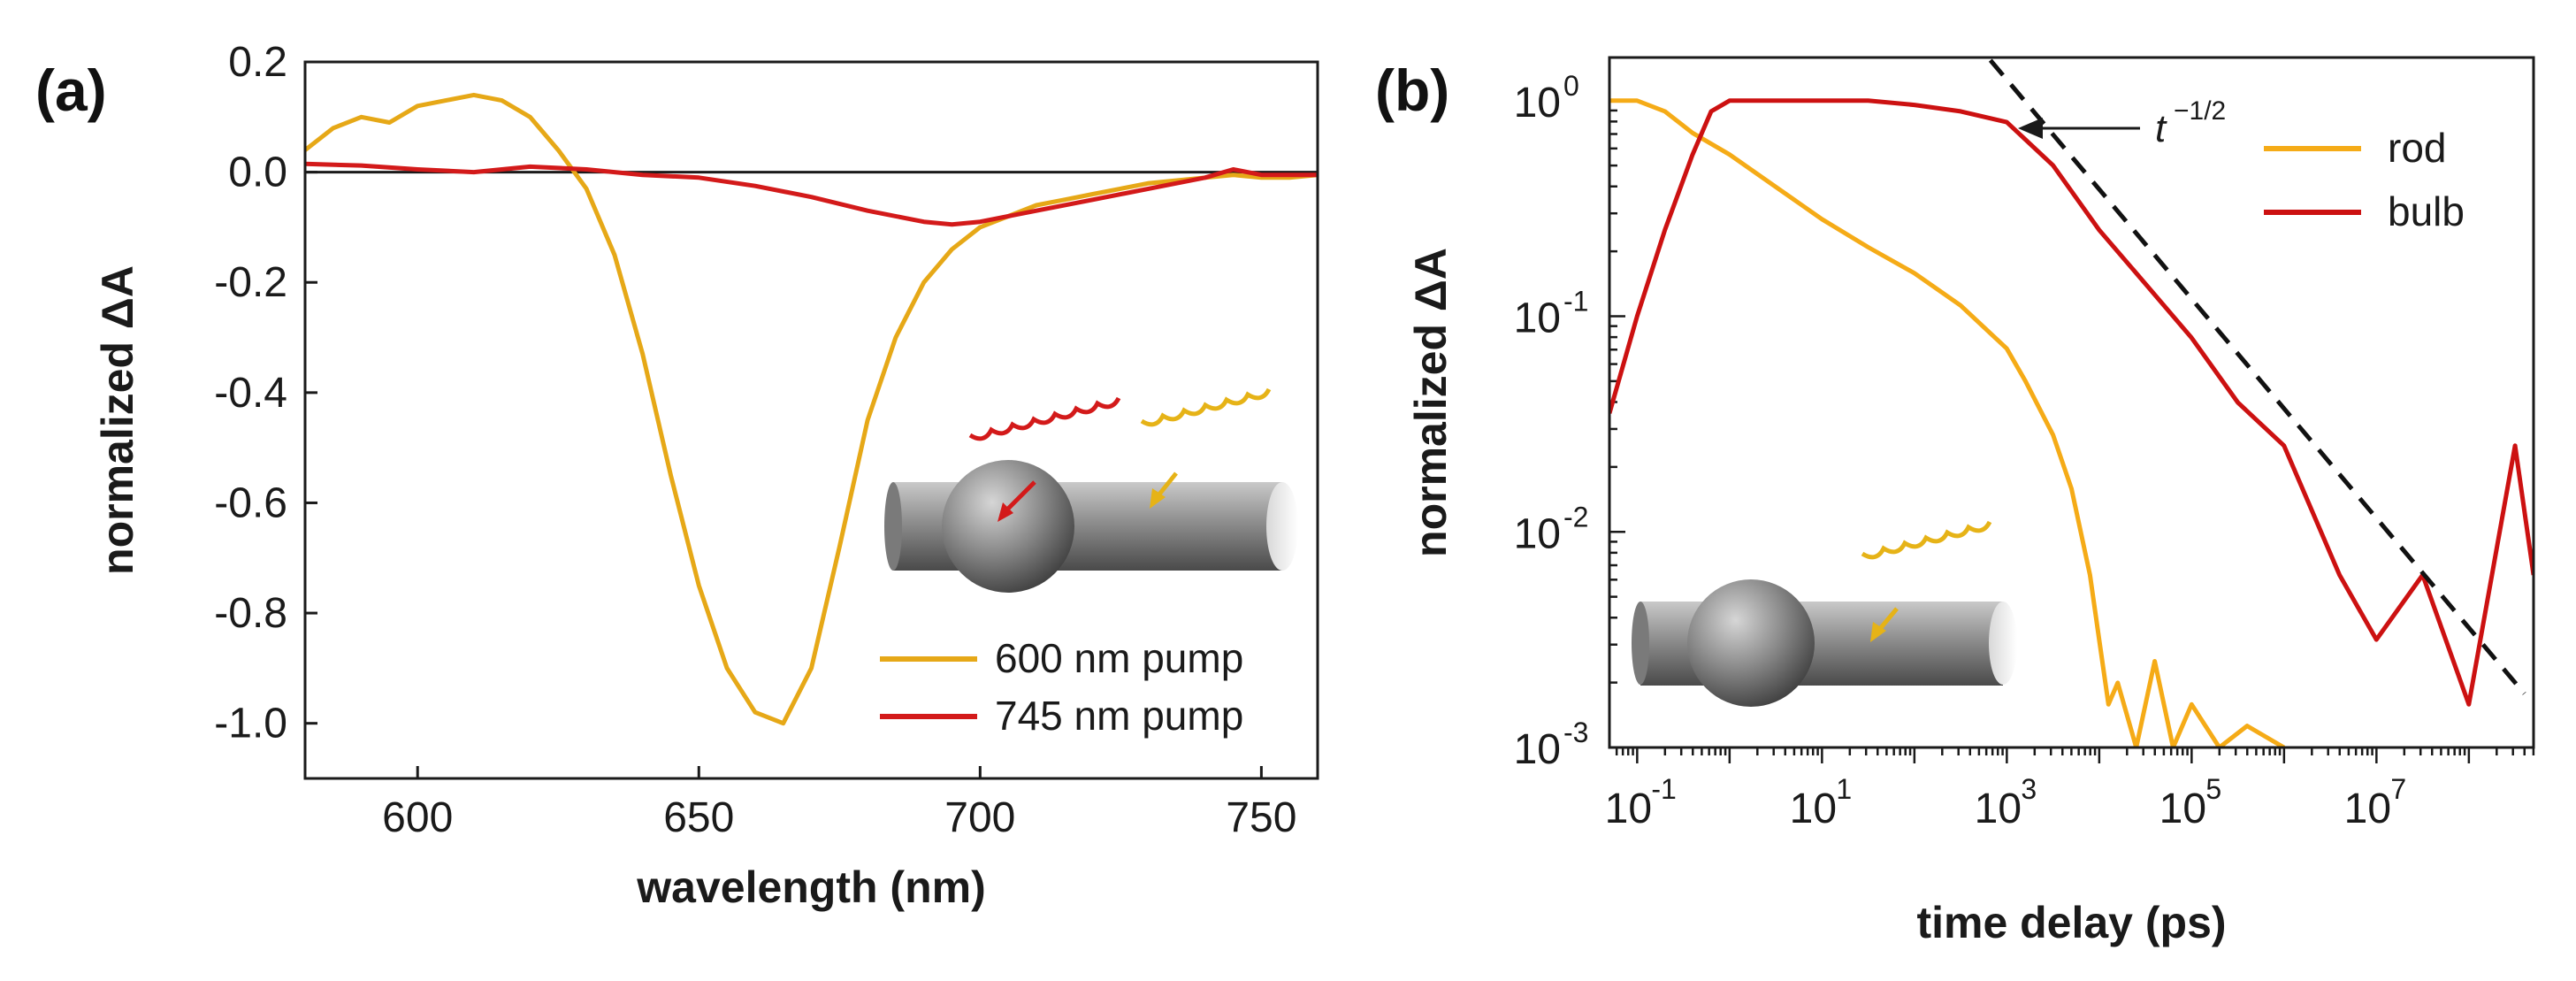 This screenshot has height=981, width=2576. I want to click on svg-text: -2, so click(1575, 517).